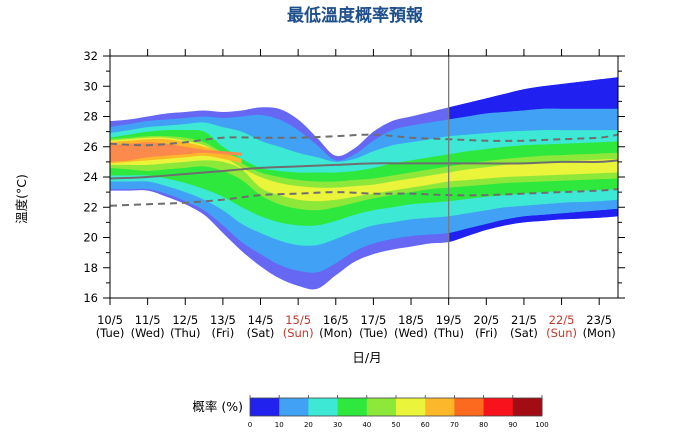  Describe the element at coordinates (90, 86) in the screenshot. I see `y-tick-label: 30` at that location.